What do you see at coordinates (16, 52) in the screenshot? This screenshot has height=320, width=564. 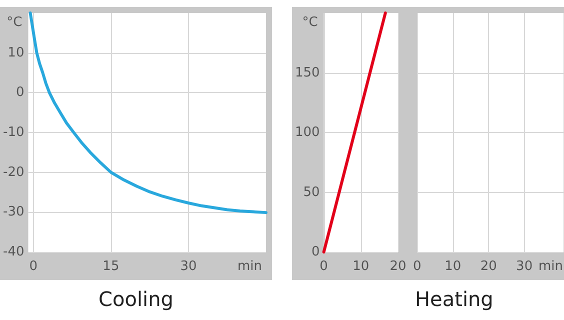 I see `y-tick-label: 10` at bounding box center [16, 52].